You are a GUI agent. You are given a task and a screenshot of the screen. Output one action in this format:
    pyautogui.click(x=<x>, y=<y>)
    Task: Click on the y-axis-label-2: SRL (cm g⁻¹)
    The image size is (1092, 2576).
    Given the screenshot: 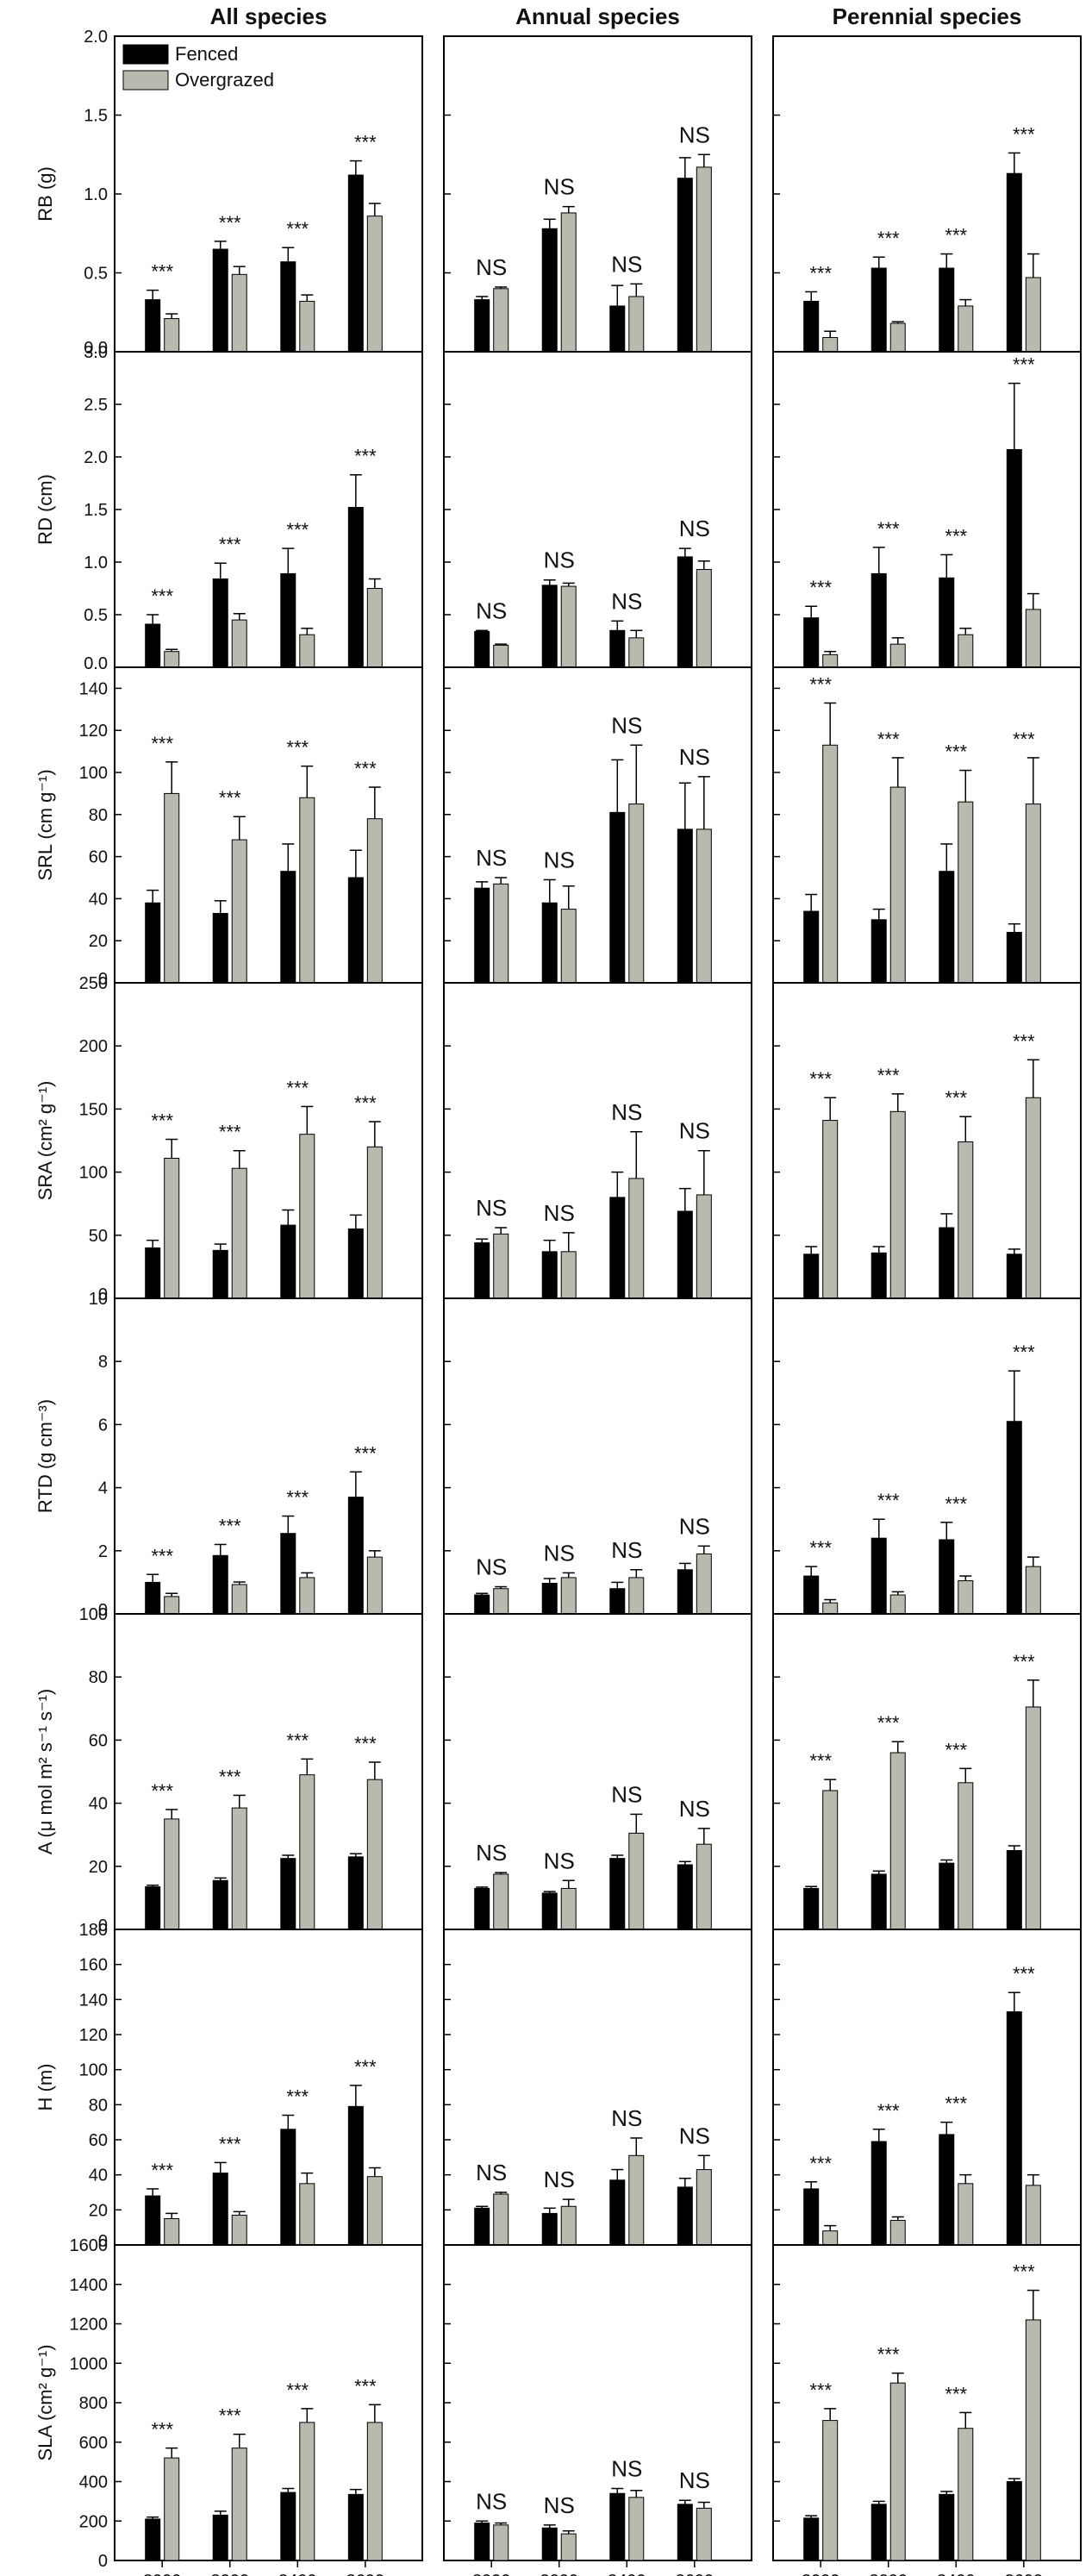 What is the action you would take?
    pyautogui.click(x=45, y=824)
    